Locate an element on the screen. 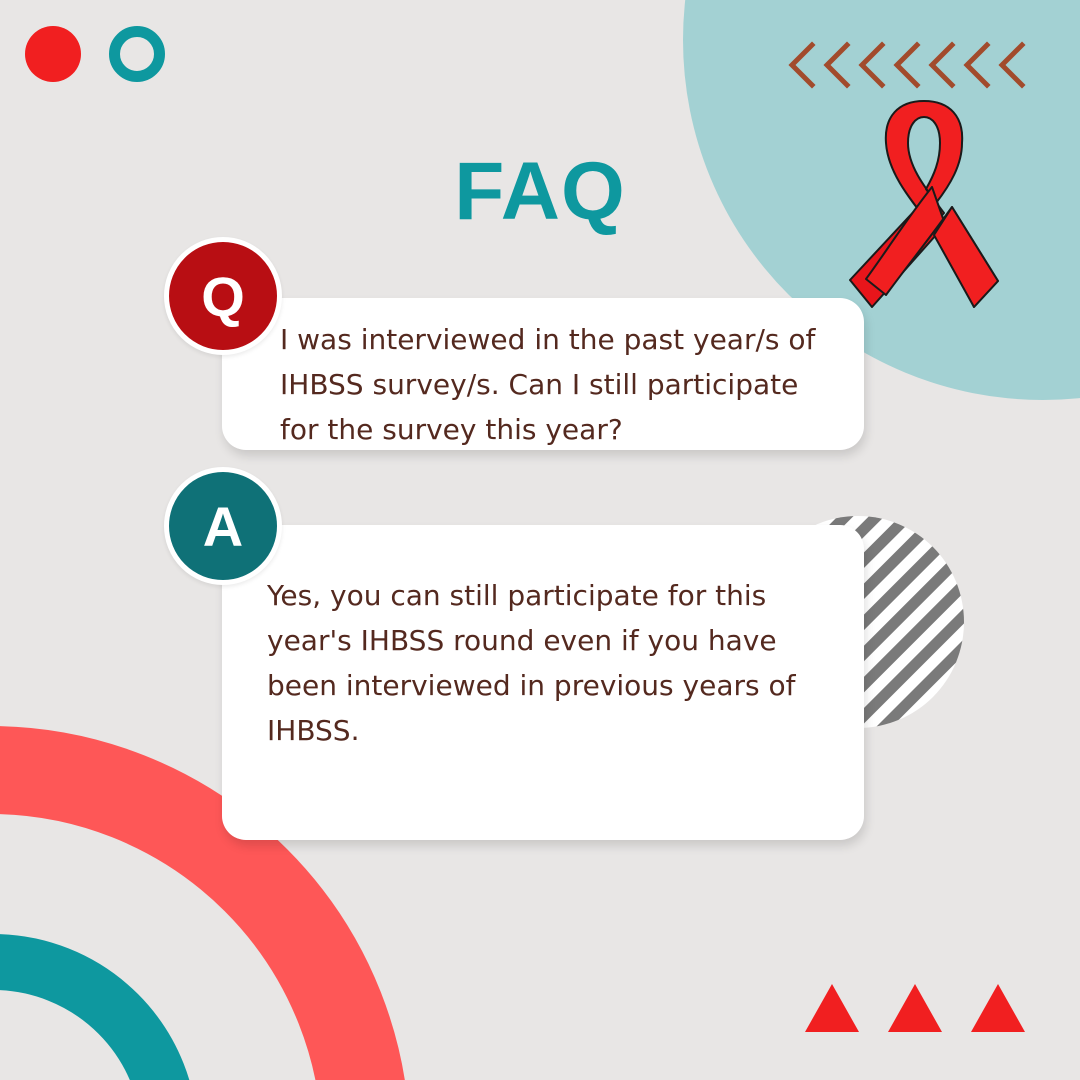  question-line: I was interviewed in the past year/s of is located at coordinates (548, 339).